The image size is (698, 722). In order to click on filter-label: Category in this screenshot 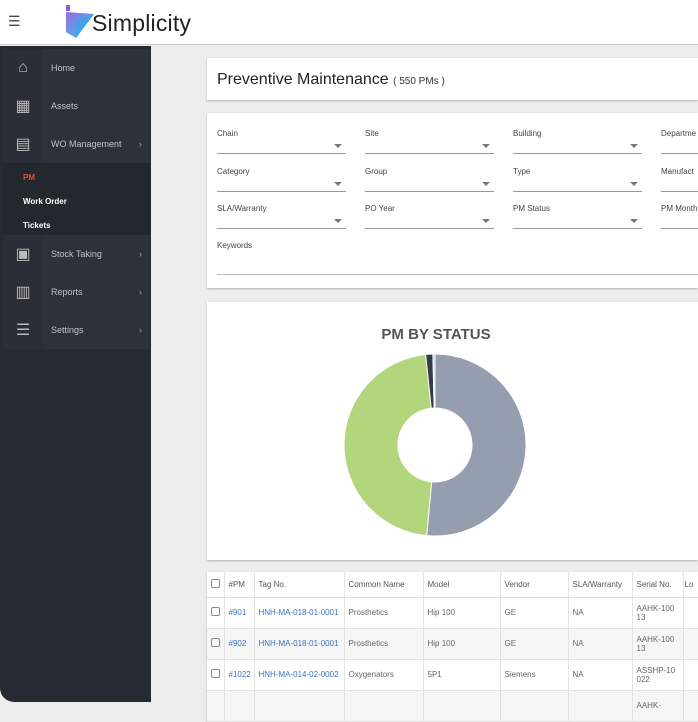, I will do `click(233, 171)`.